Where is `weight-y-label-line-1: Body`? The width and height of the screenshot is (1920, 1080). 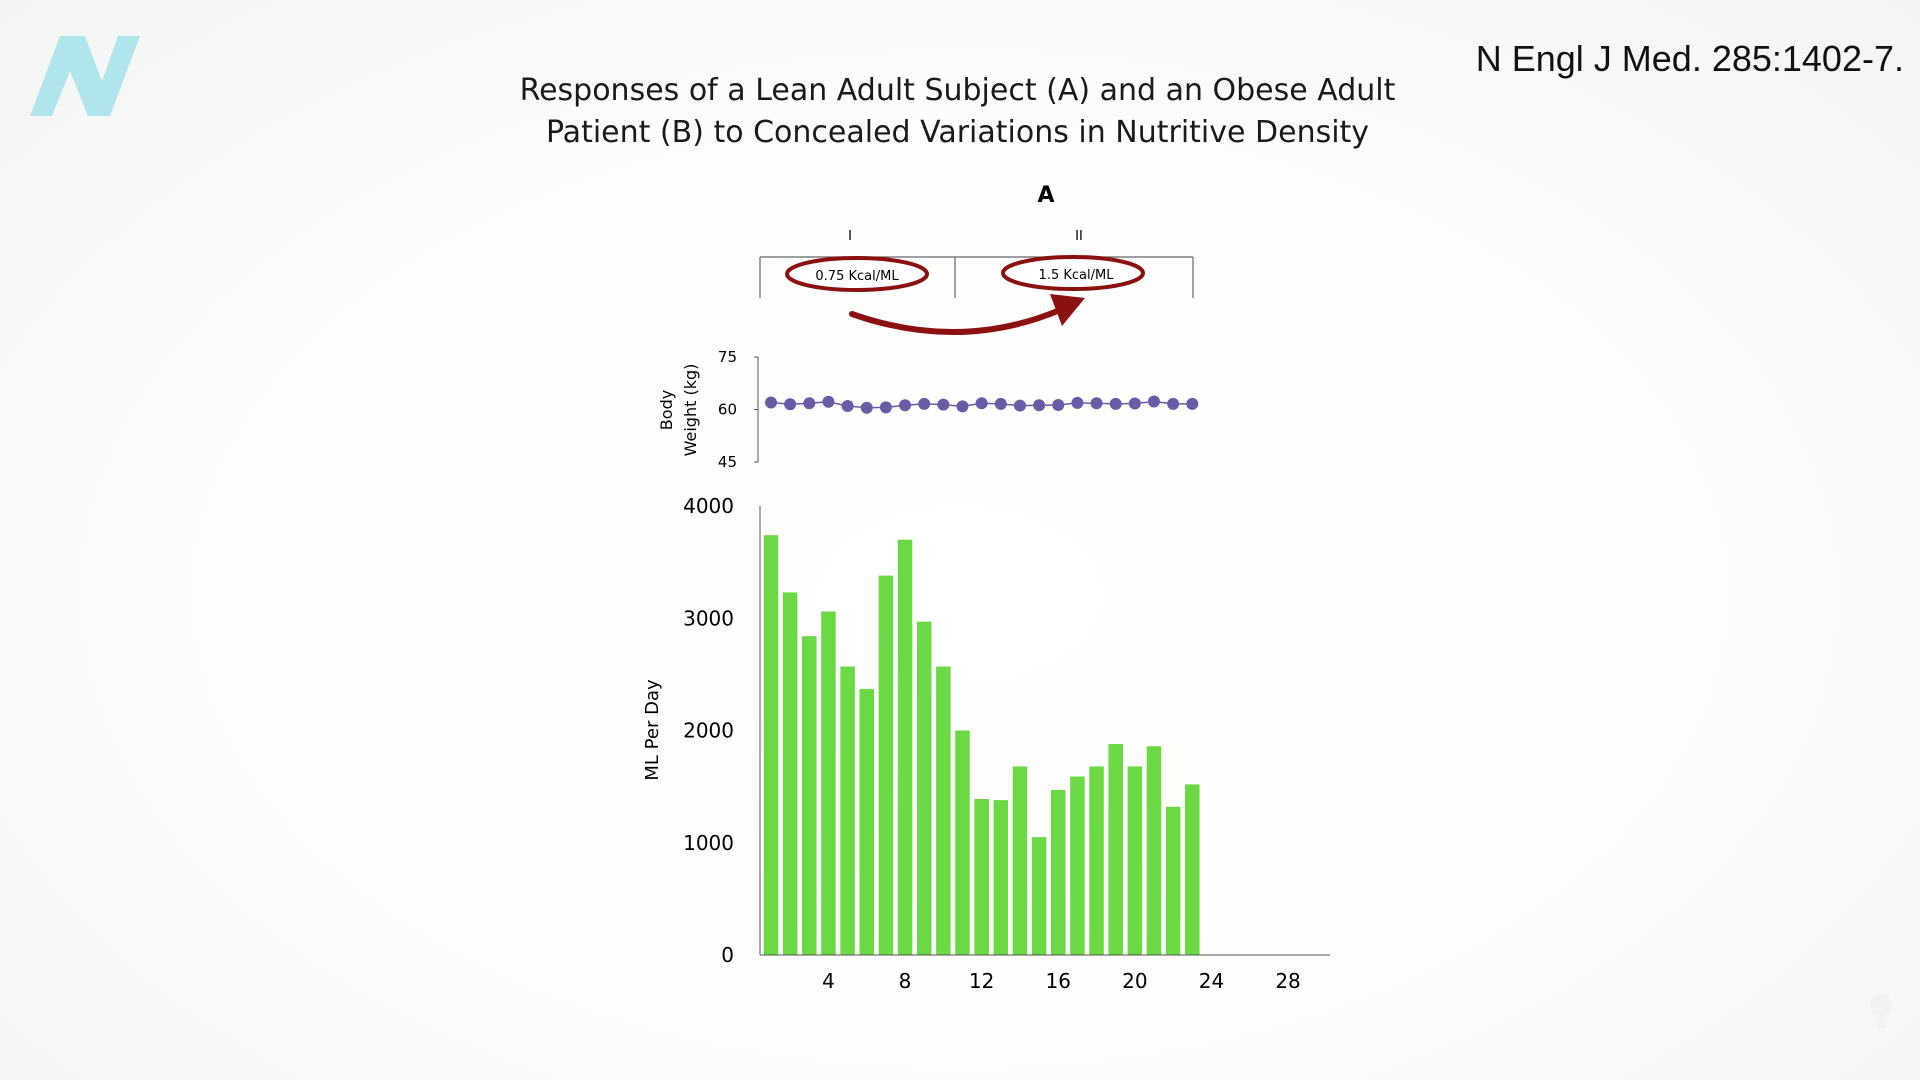 weight-y-label-line-1: Body is located at coordinates (666, 410).